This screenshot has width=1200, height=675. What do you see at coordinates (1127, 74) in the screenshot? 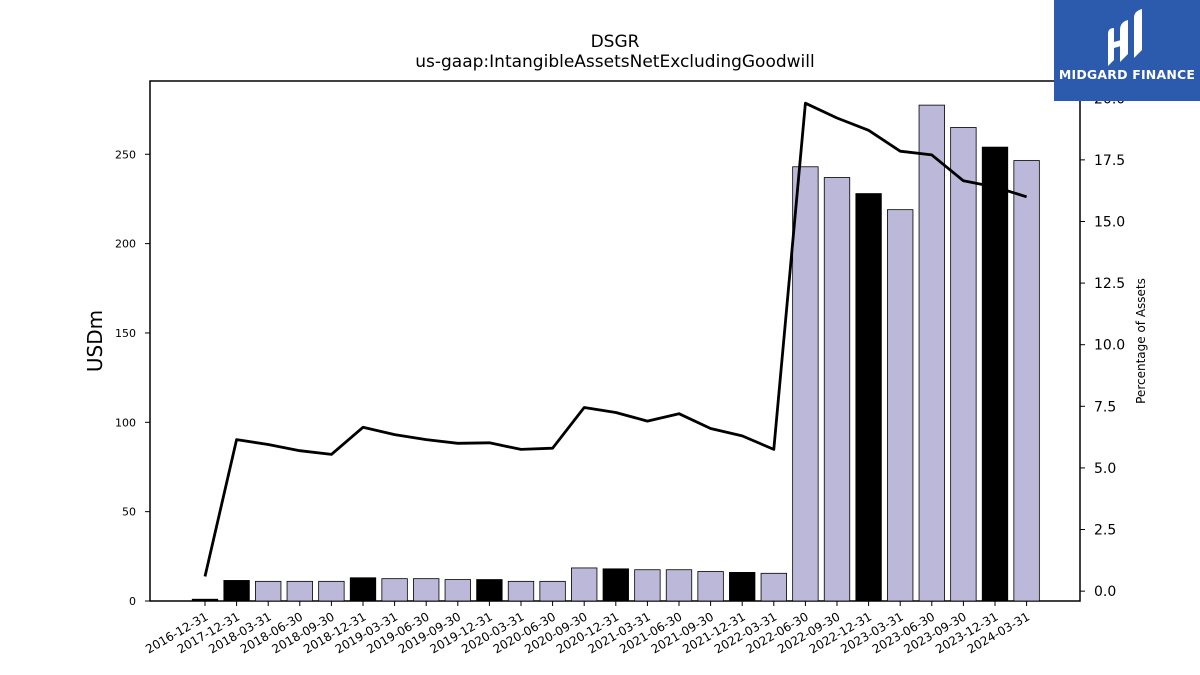
I see `logo-text: MIDGARD FINANCE` at bounding box center [1127, 74].